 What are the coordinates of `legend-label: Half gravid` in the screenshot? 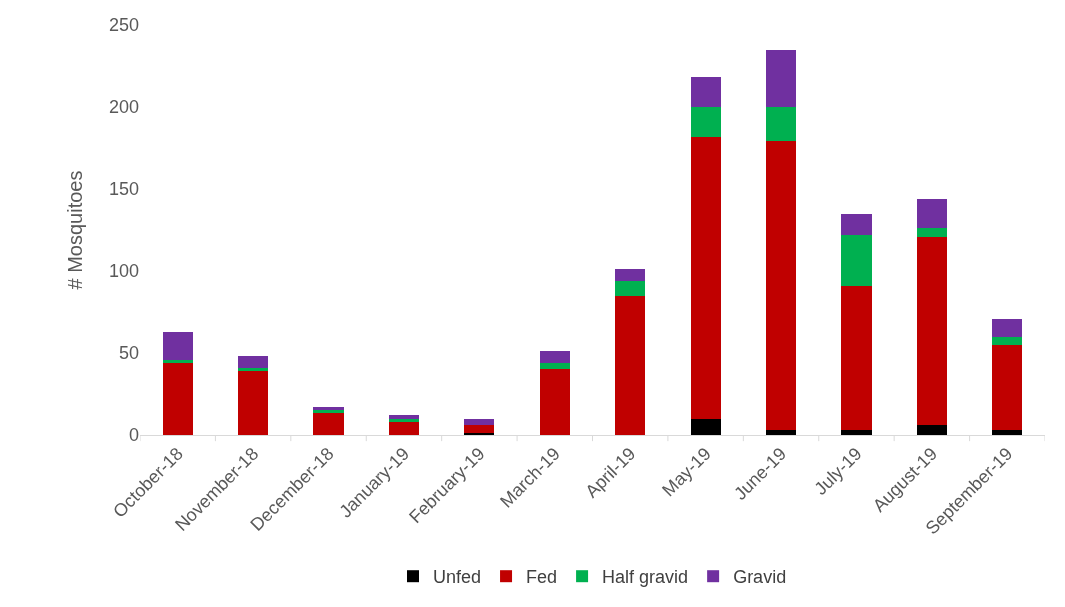 It's located at (645, 577).